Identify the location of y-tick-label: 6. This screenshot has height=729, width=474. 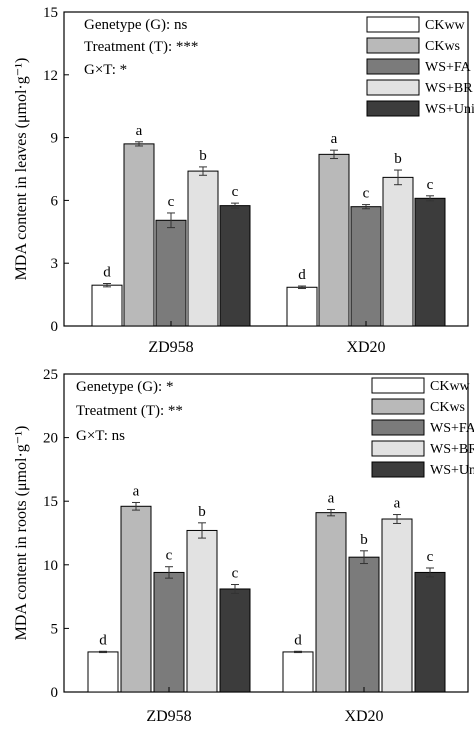
(55, 201).